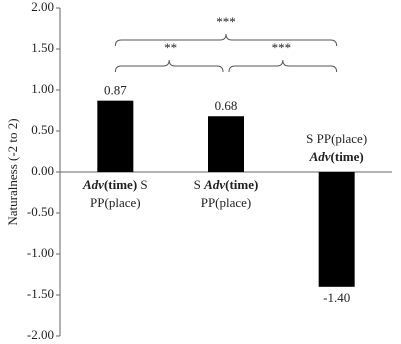 This screenshot has height=344, width=401. What do you see at coordinates (12, 171) in the screenshot?
I see `y-axis-label: Naturalness (-2 to 2)` at bounding box center [12, 171].